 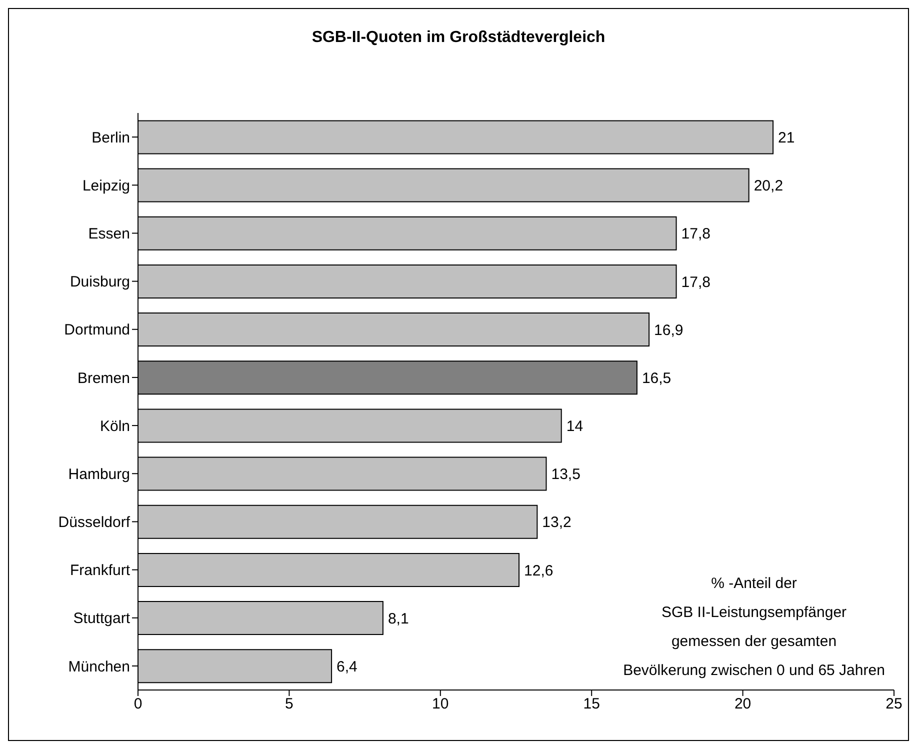 I want to click on y-tick-label: Dortmund, so click(x=97, y=330).